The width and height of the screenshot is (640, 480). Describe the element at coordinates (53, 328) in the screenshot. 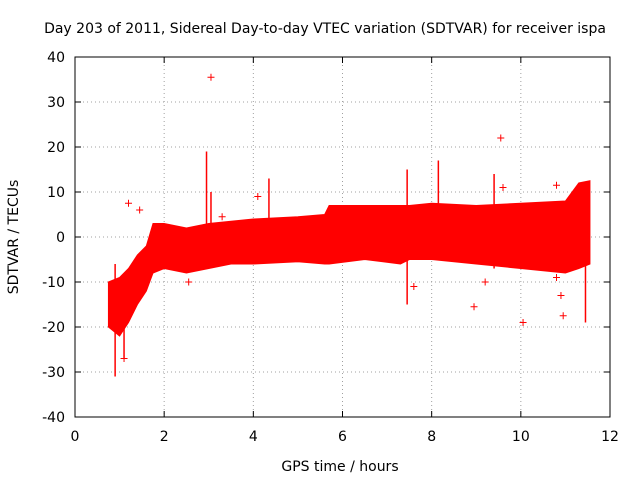

I see `y-tick-label: -20` at that location.